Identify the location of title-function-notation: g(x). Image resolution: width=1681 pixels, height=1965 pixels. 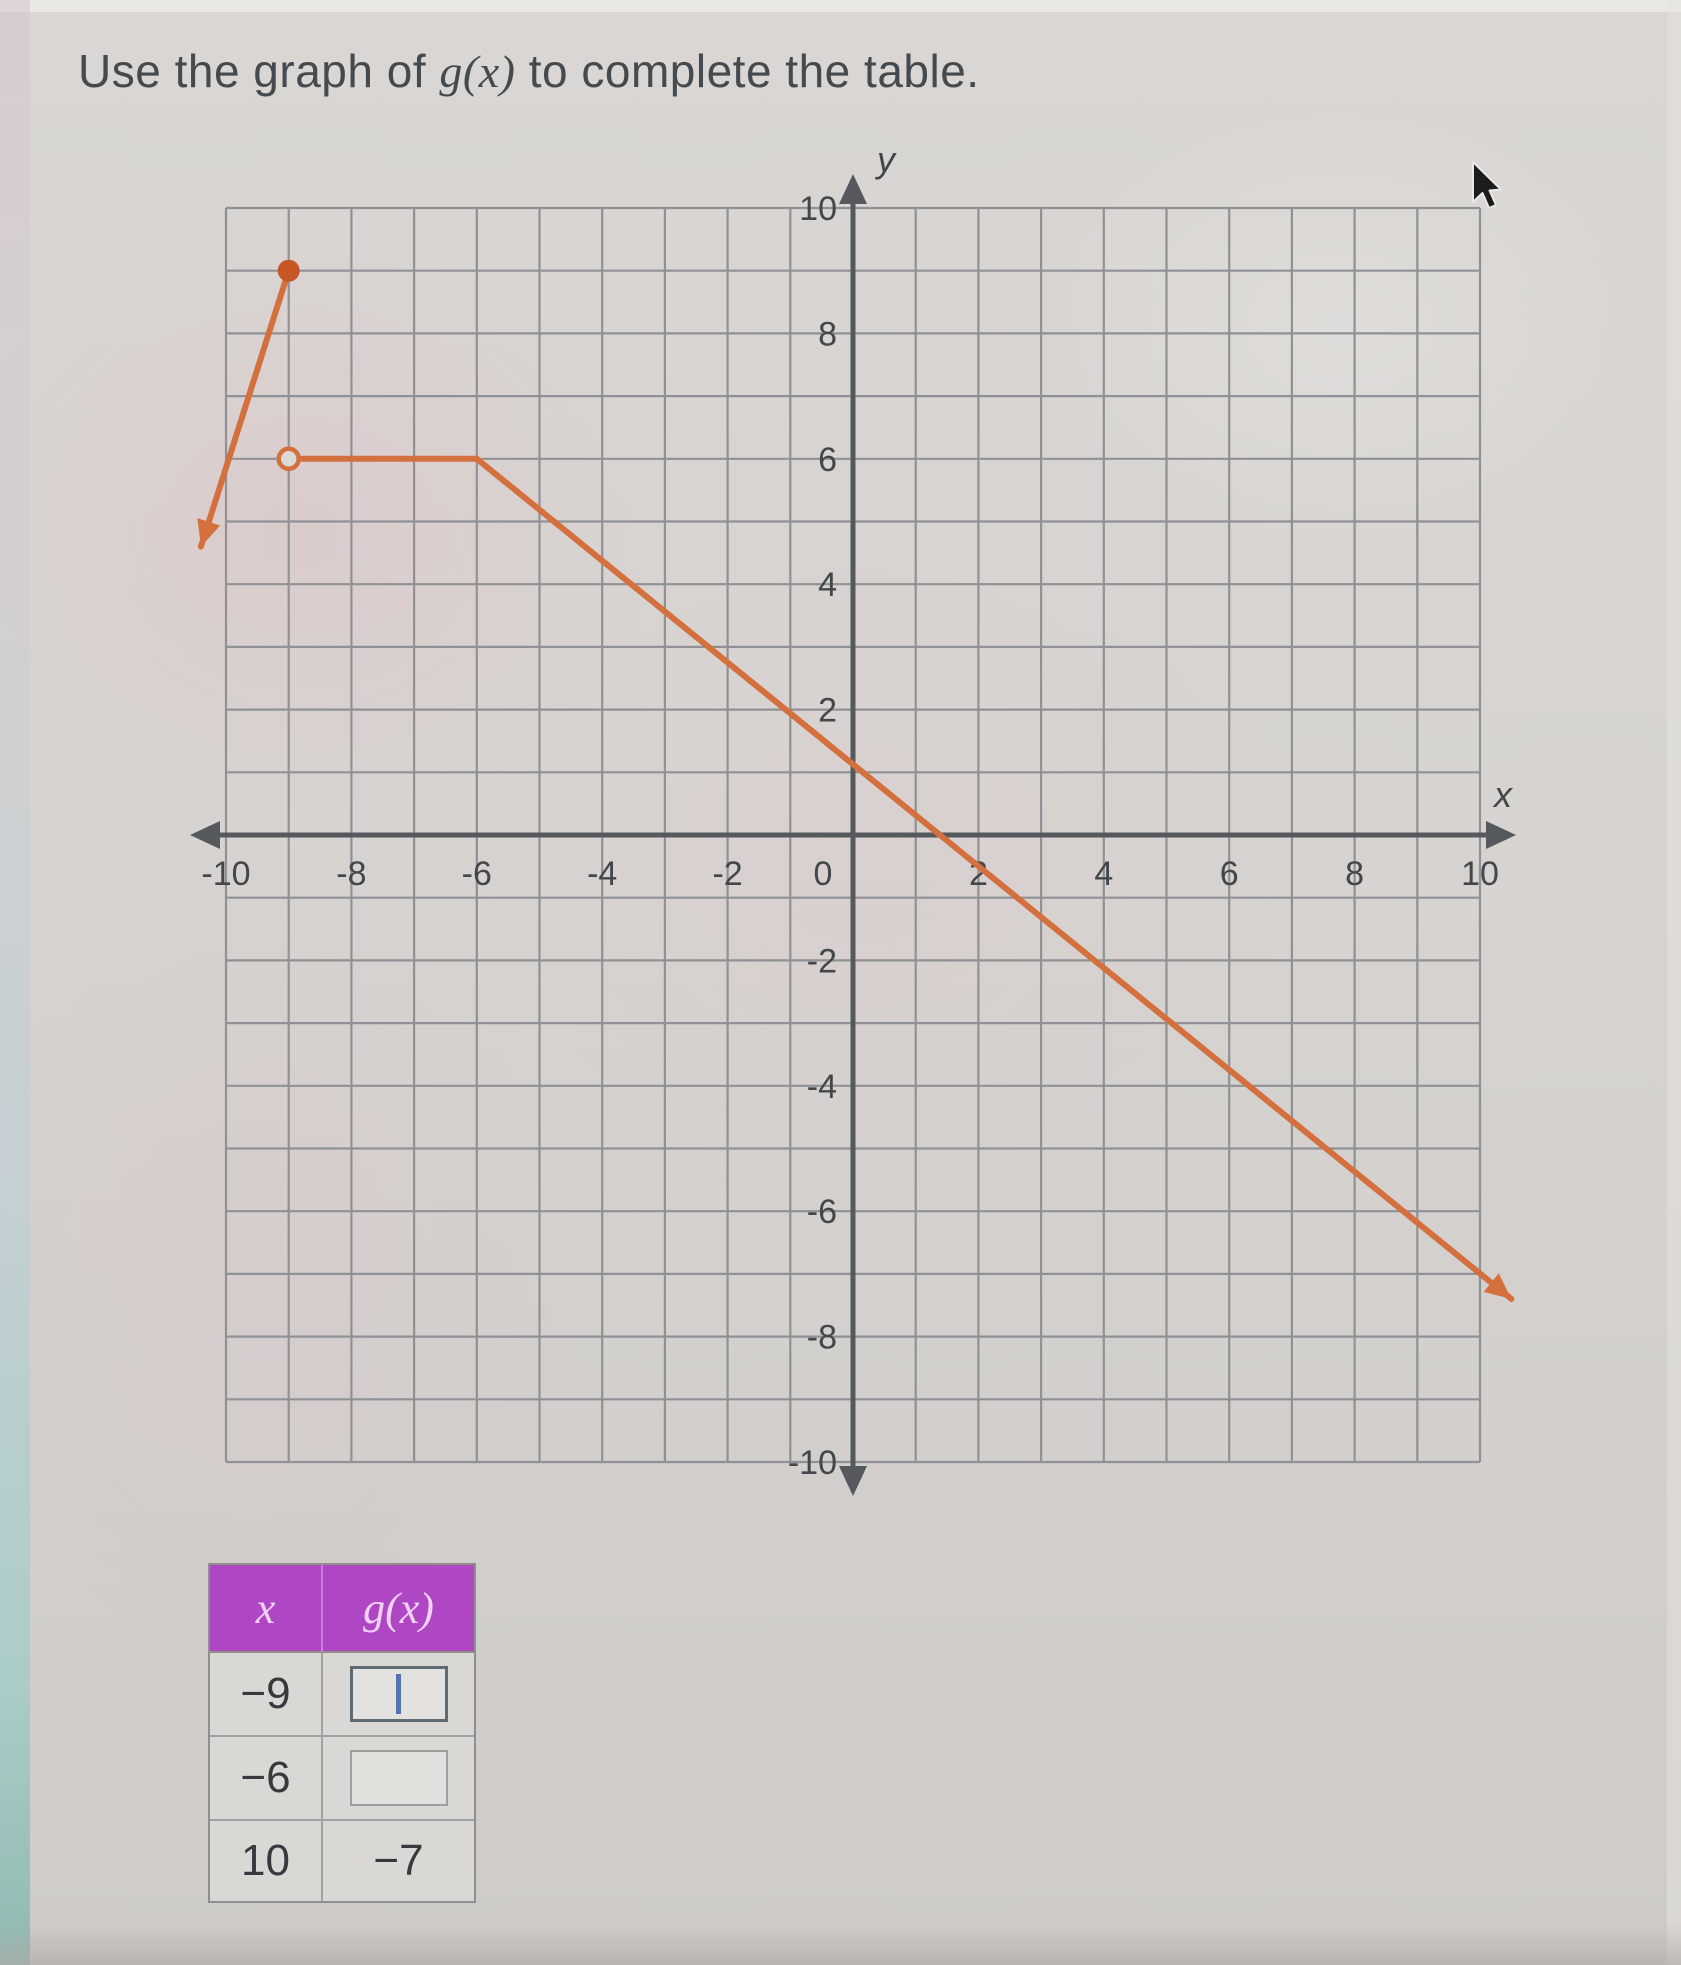
(477, 71).